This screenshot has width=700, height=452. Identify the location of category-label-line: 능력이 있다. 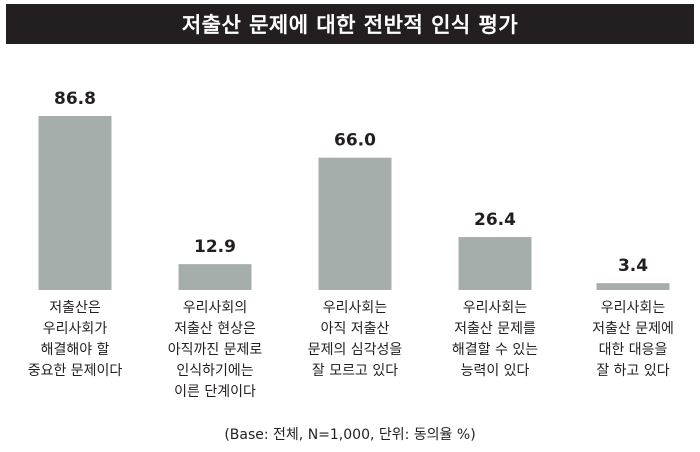
(495, 371).